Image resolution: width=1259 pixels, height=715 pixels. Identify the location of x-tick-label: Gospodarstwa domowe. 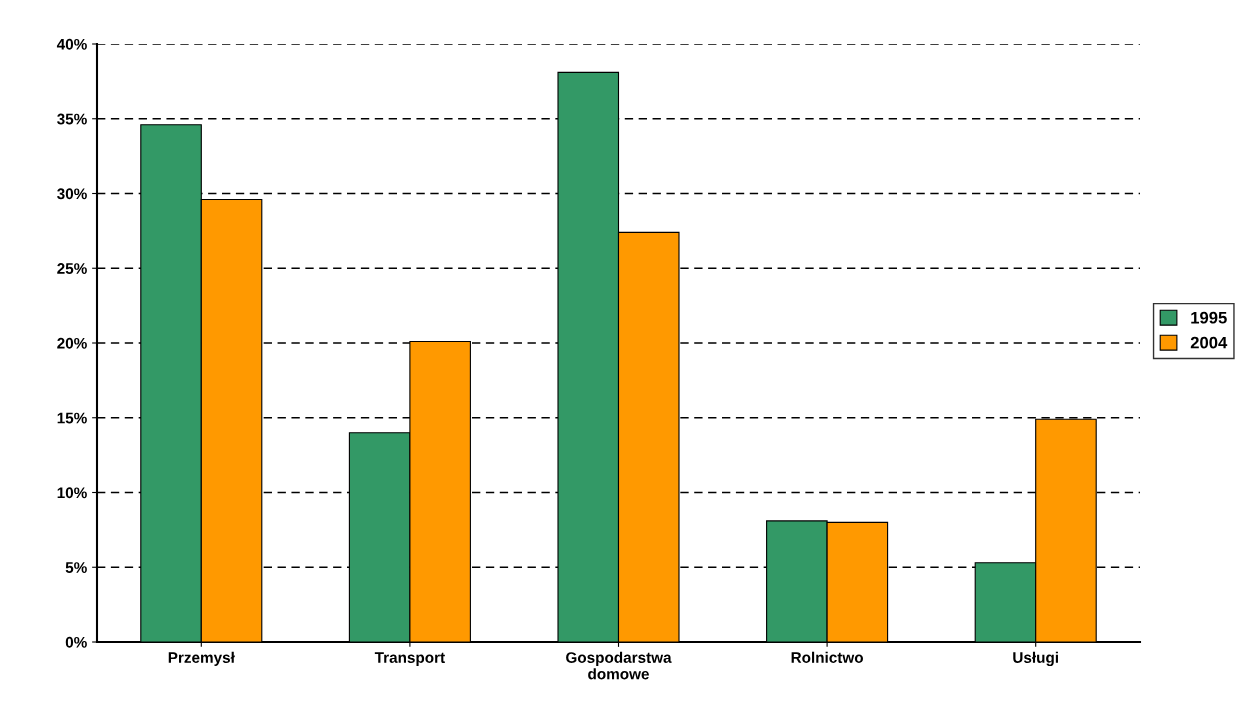
(619, 665).